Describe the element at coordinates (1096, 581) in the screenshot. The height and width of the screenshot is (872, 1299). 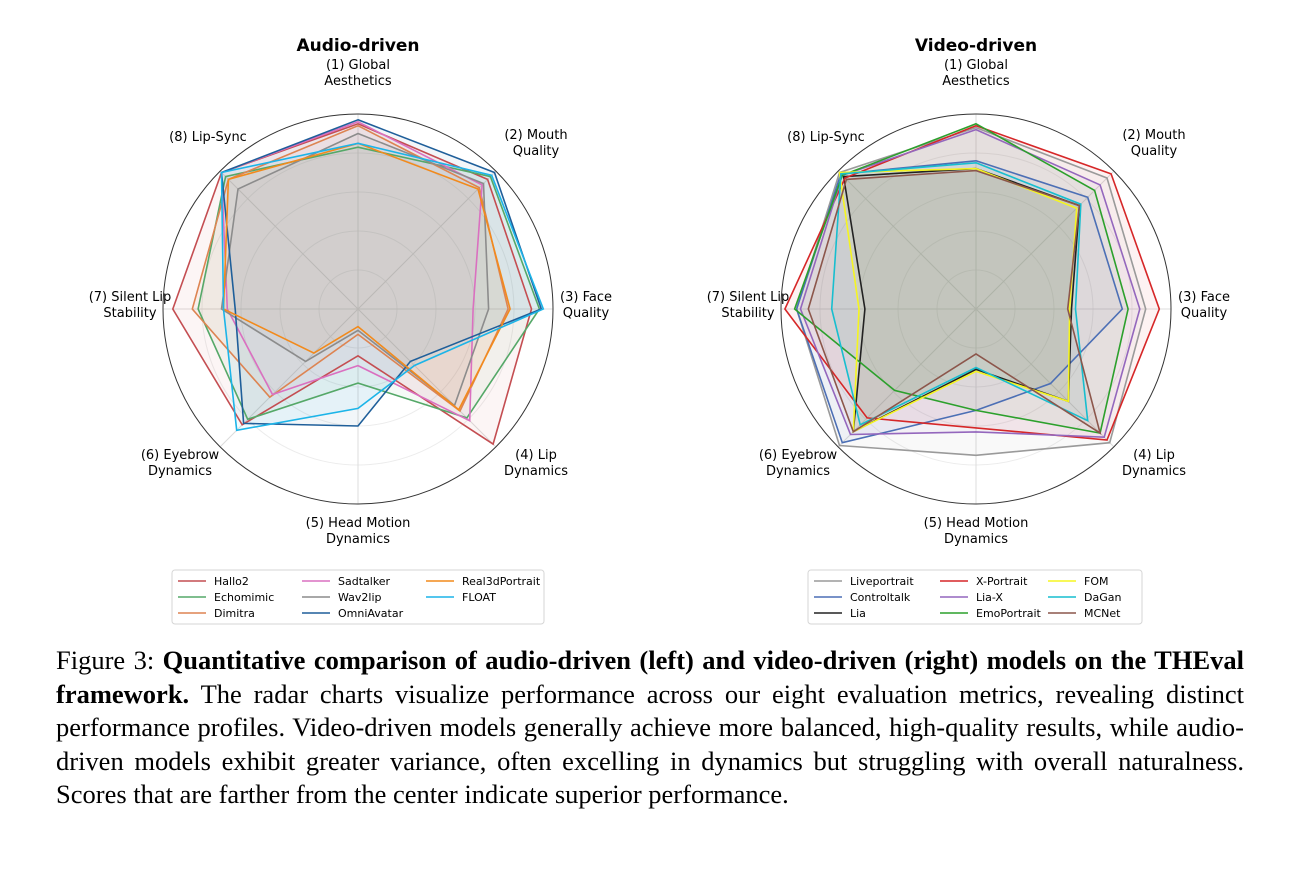
I see `legend-entry: FOM` at that location.